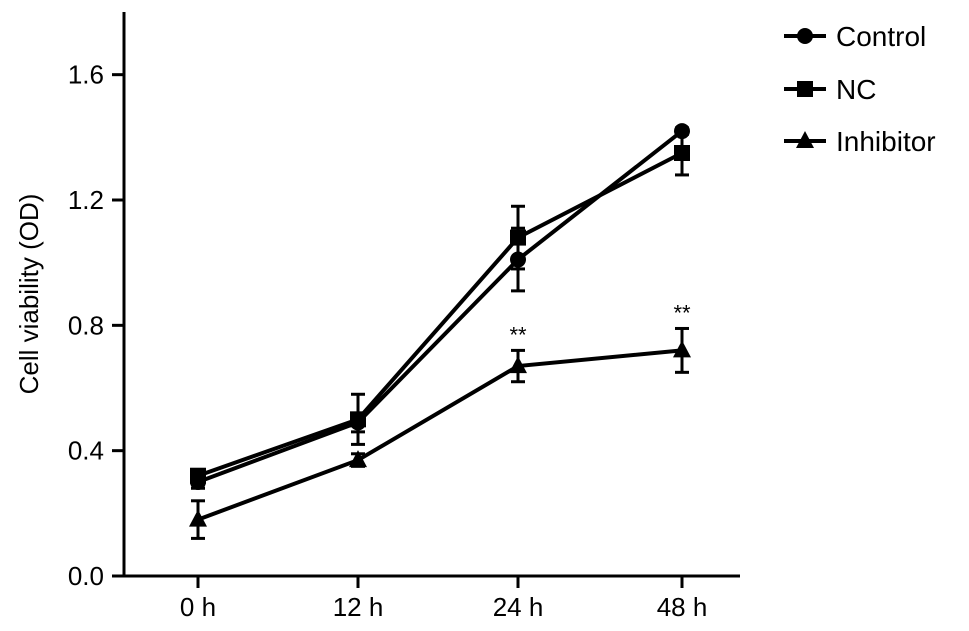 Image resolution: width=969 pixels, height=631 pixels. Describe the element at coordinates (682, 607) in the screenshot. I see `x-tick-label: 48 h` at that location.